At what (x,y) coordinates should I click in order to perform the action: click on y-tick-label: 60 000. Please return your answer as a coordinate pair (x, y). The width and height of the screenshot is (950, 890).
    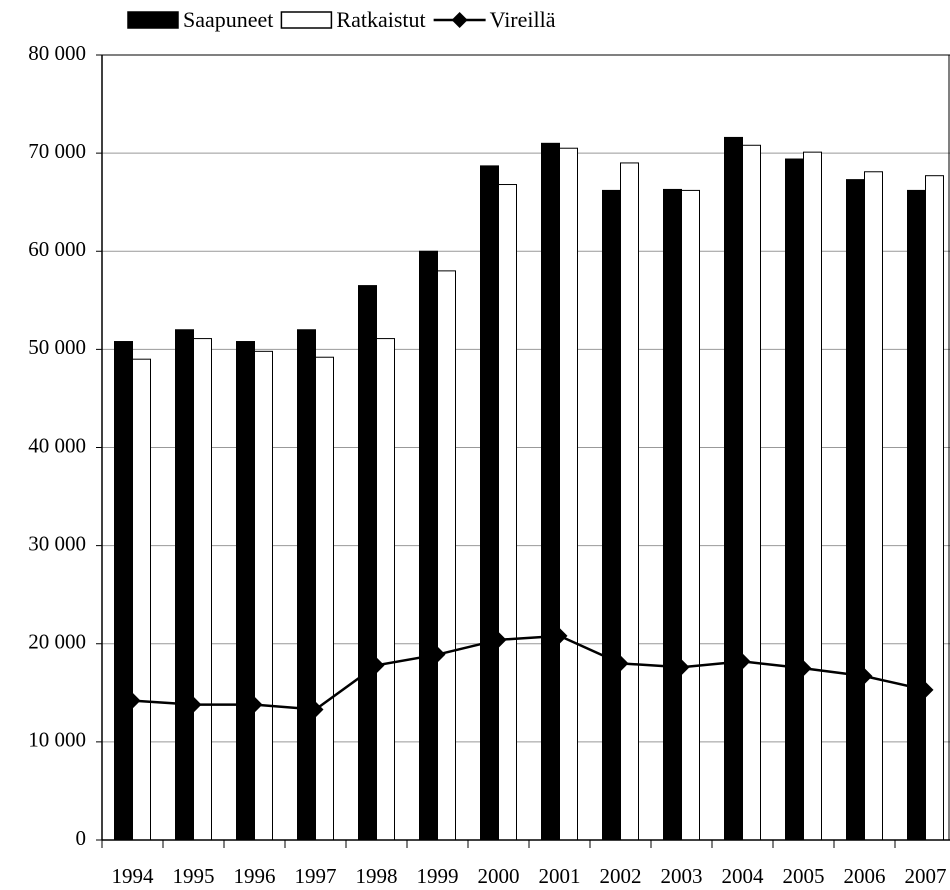
    Looking at the image, I should click on (57, 249).